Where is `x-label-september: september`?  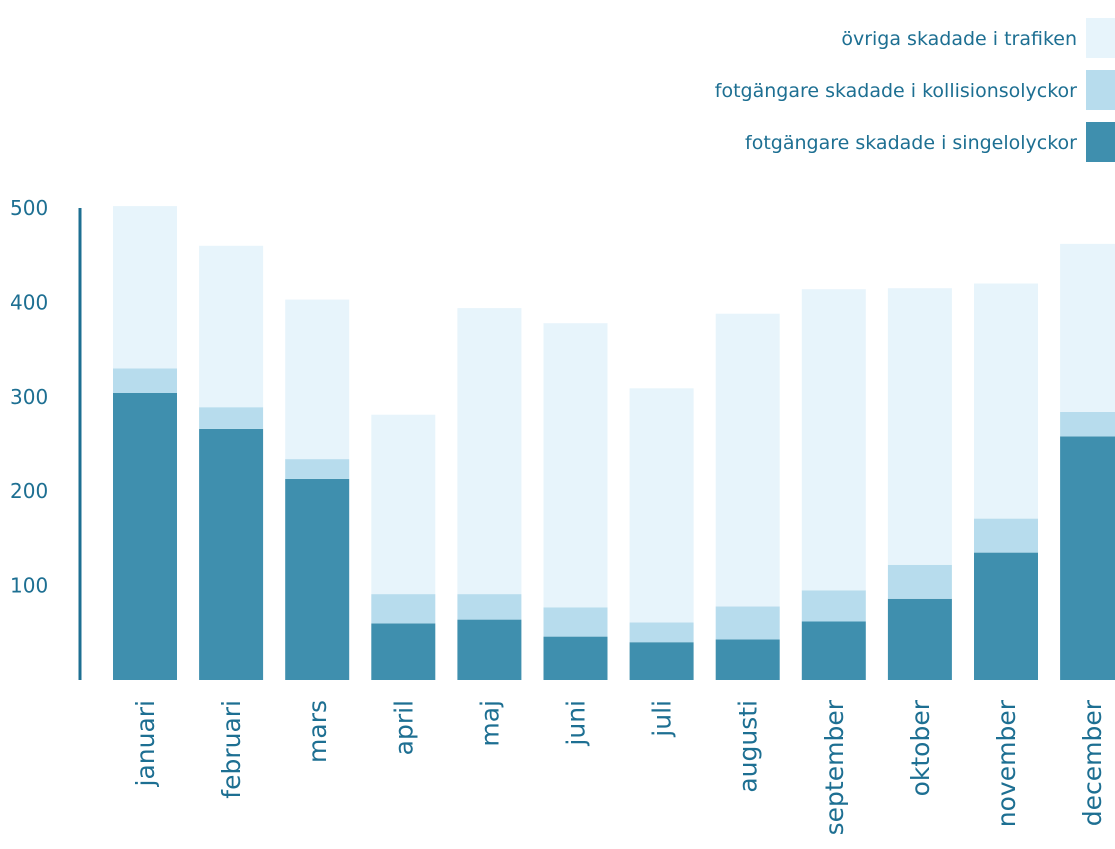
x-label-september: september is located at coordinates (834, 767).